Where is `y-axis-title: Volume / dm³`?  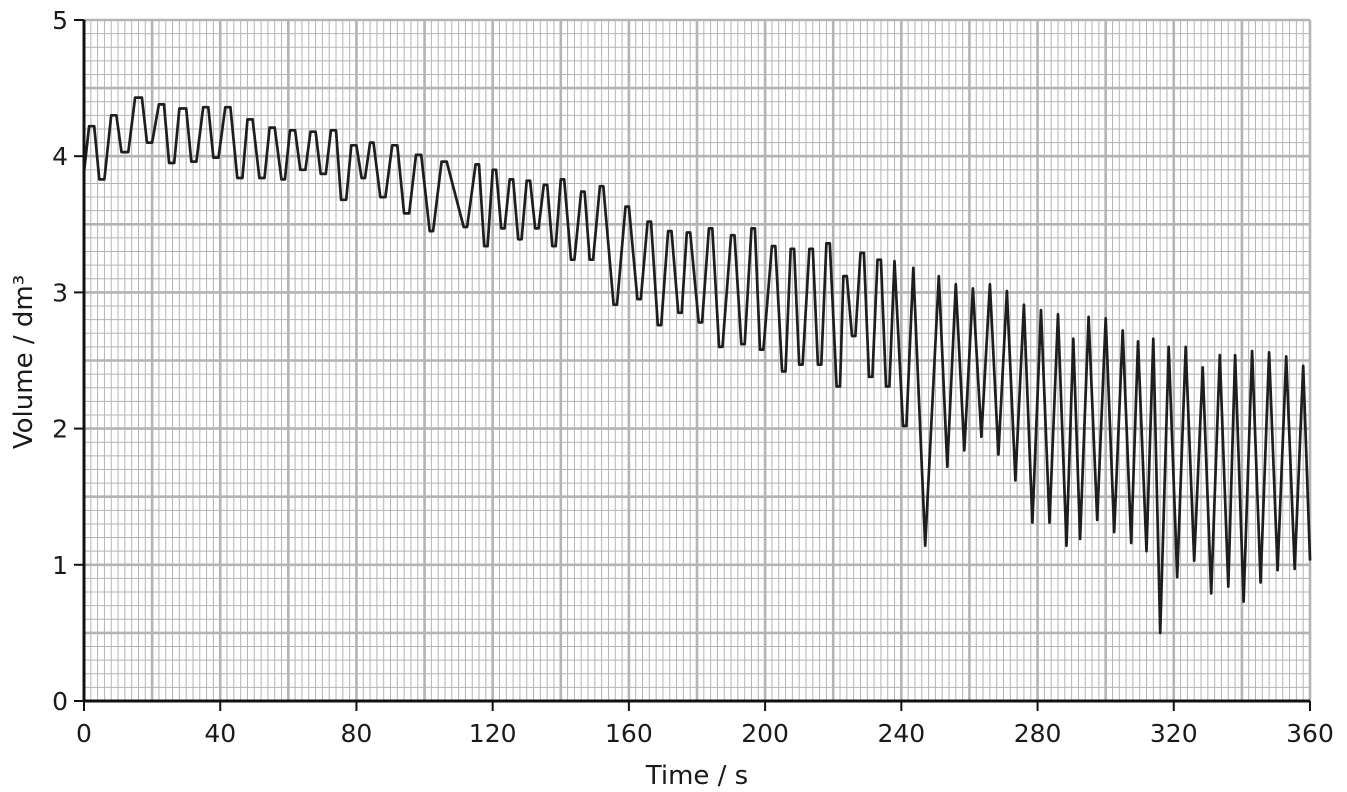
y-axis-title: Volume / dm³ is located at coordinates (24, 362).